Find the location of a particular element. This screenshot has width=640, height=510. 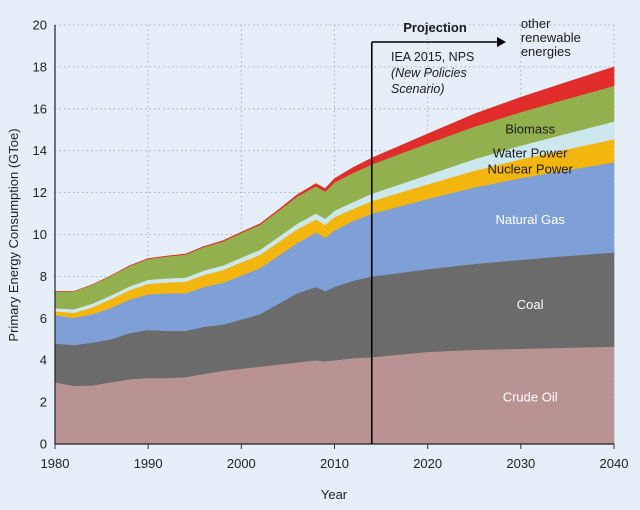

y-tick-label-2: 2 is located at coordinates (43, 402).